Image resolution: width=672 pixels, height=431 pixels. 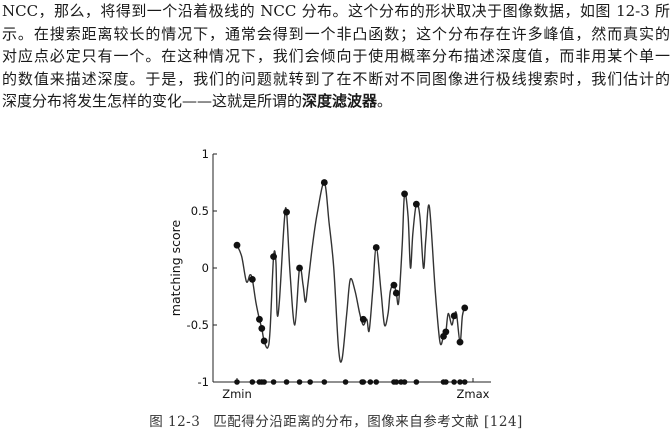 I want to click on y-tick-label: 0, so click(x=205, y=268).